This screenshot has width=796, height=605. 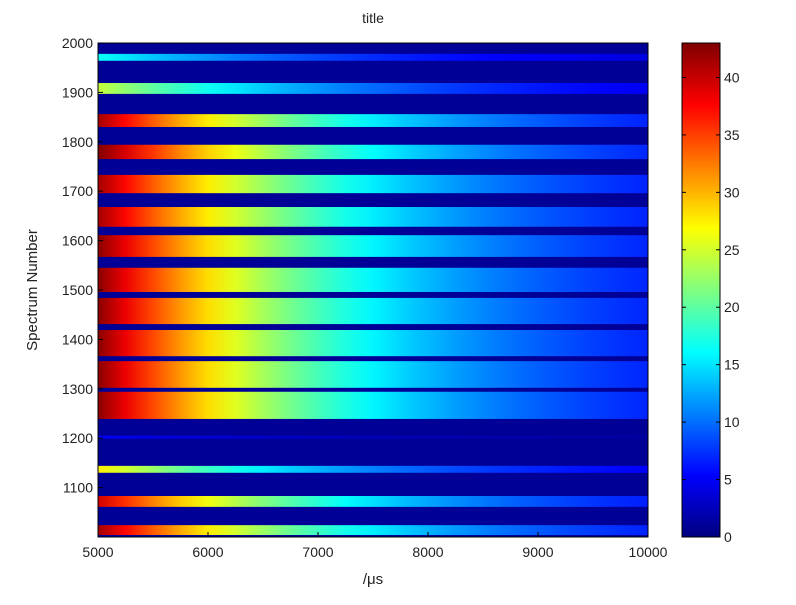 I want to click on y-tick-label: 1800, so click(x=77, y=142).